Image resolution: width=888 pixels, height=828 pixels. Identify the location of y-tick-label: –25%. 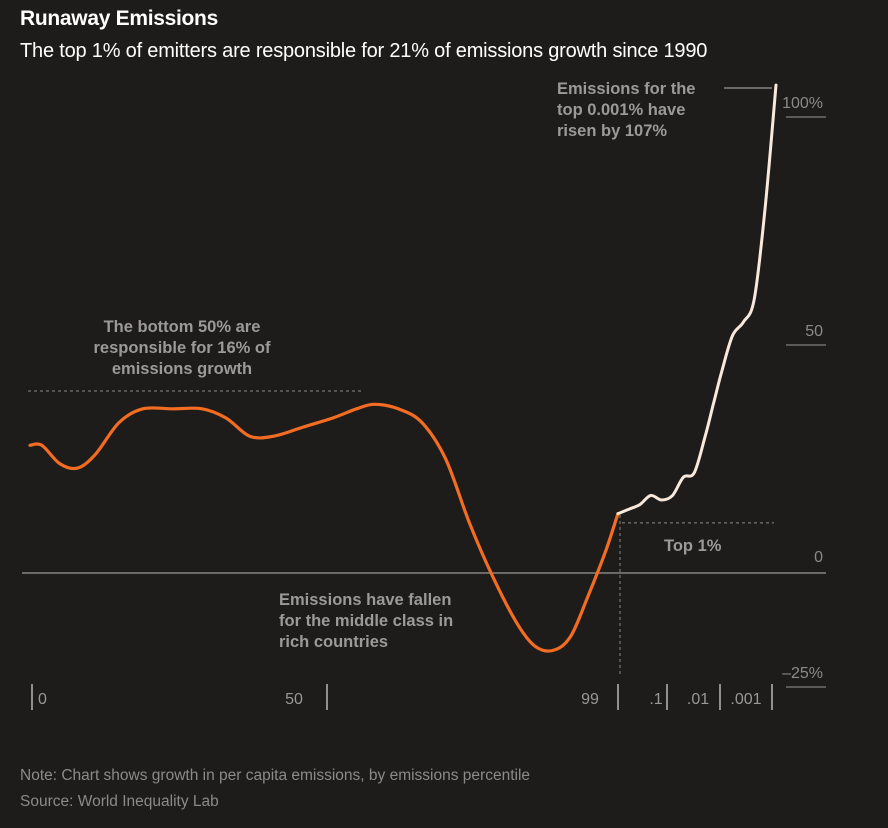
(802, 673).